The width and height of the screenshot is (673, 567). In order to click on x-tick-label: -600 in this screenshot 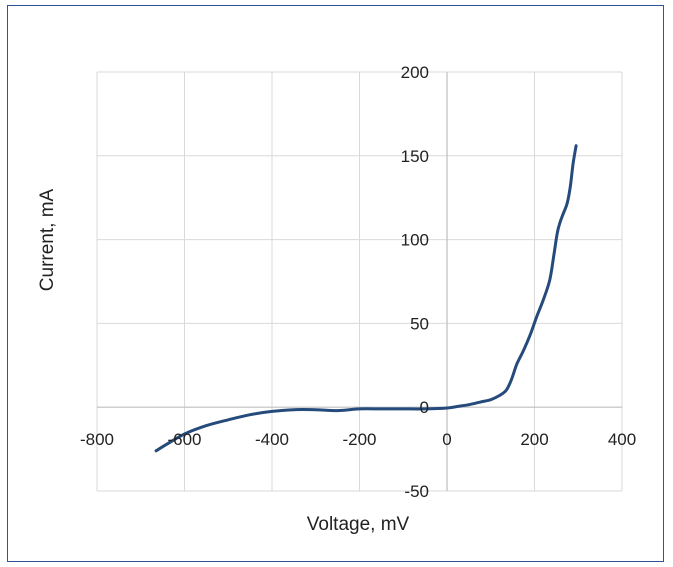, I will do `click(184, 439)`.